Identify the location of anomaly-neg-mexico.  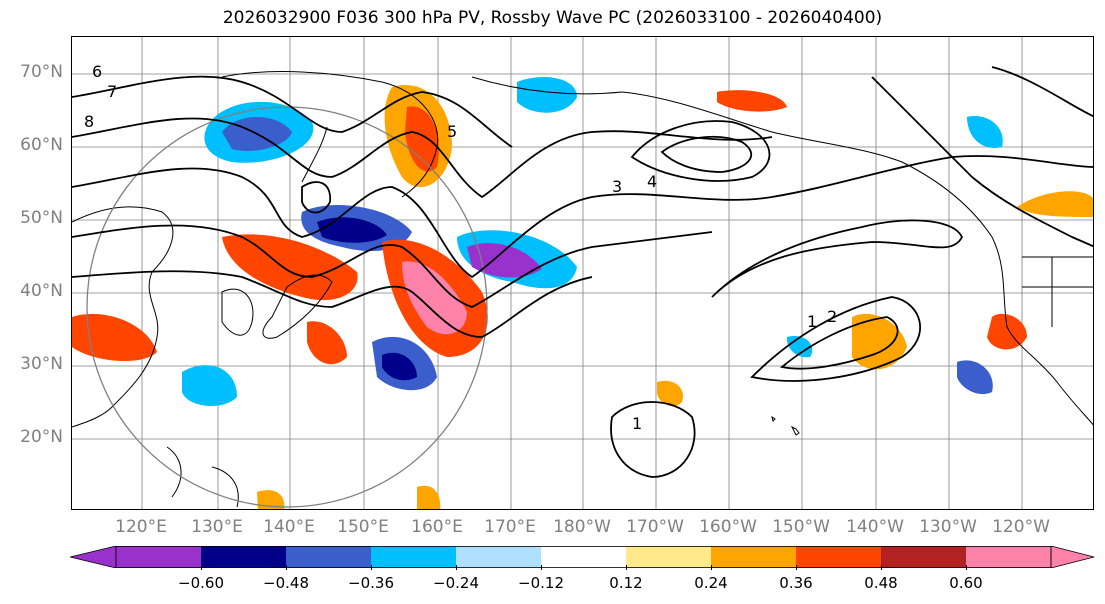
(975, 377).